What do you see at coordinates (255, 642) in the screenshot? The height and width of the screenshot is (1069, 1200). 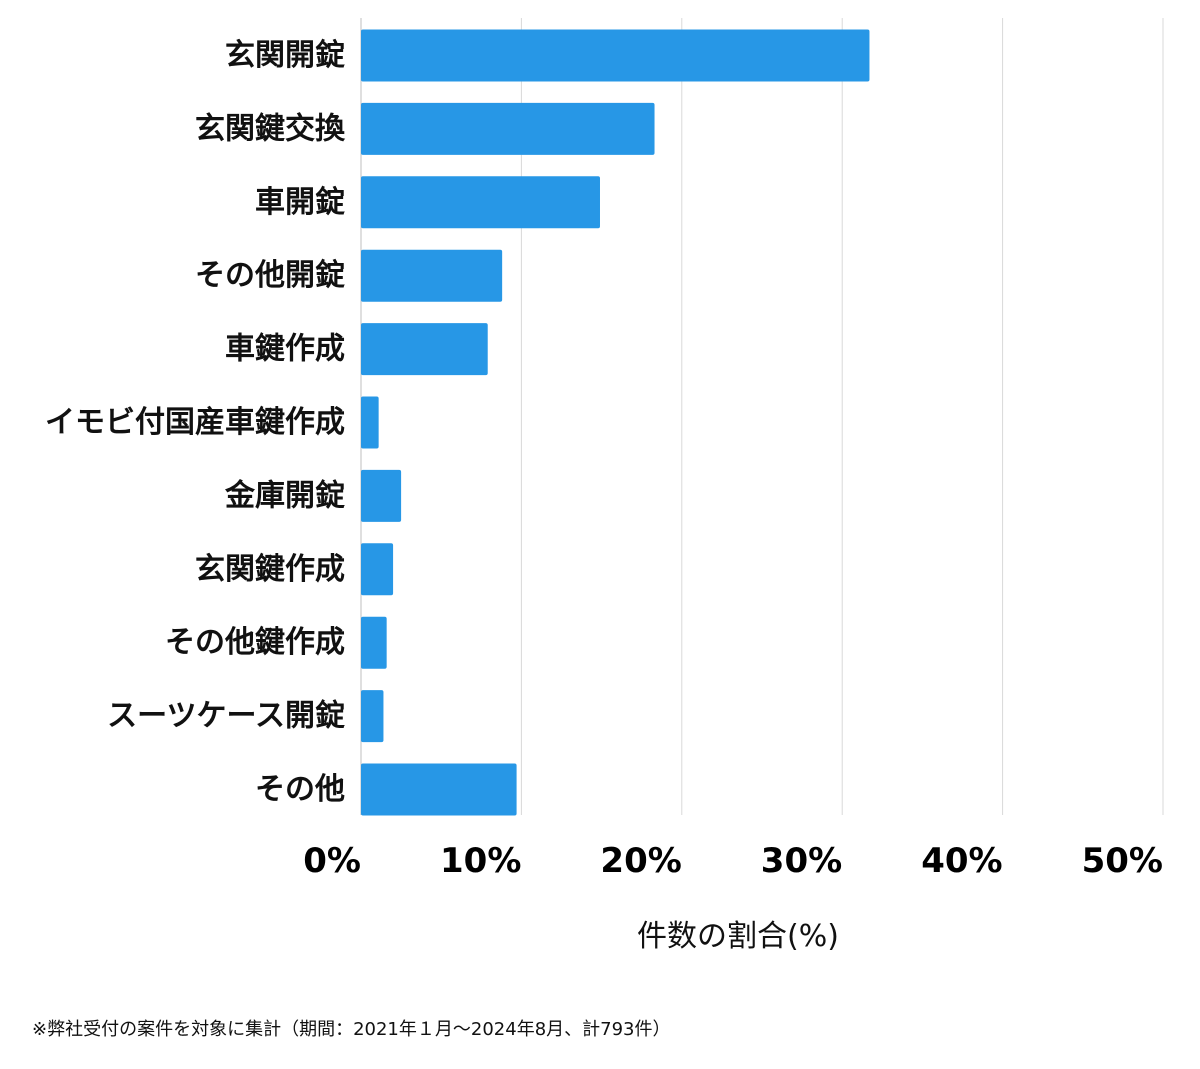 I see `category-label: その他鍵作成` at bounding box center [255, 642].